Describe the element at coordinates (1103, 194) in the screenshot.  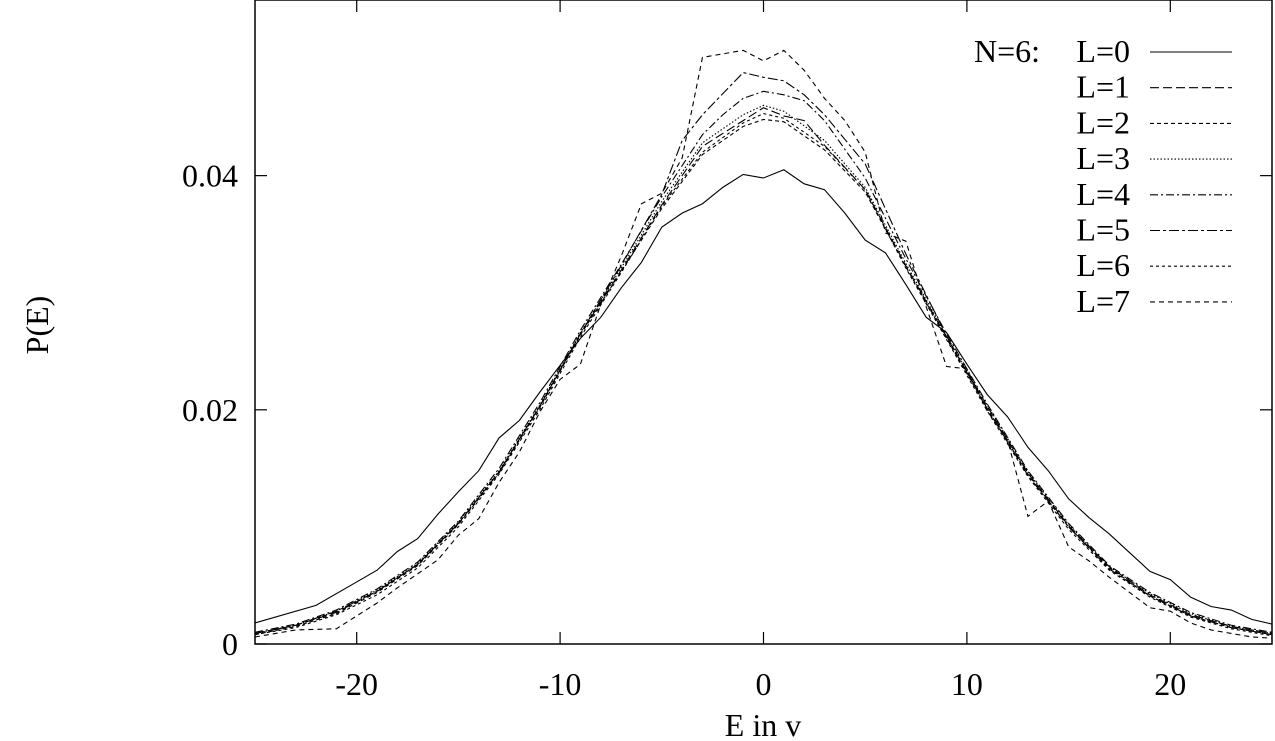
I see `legend-label: L=4` at that location.